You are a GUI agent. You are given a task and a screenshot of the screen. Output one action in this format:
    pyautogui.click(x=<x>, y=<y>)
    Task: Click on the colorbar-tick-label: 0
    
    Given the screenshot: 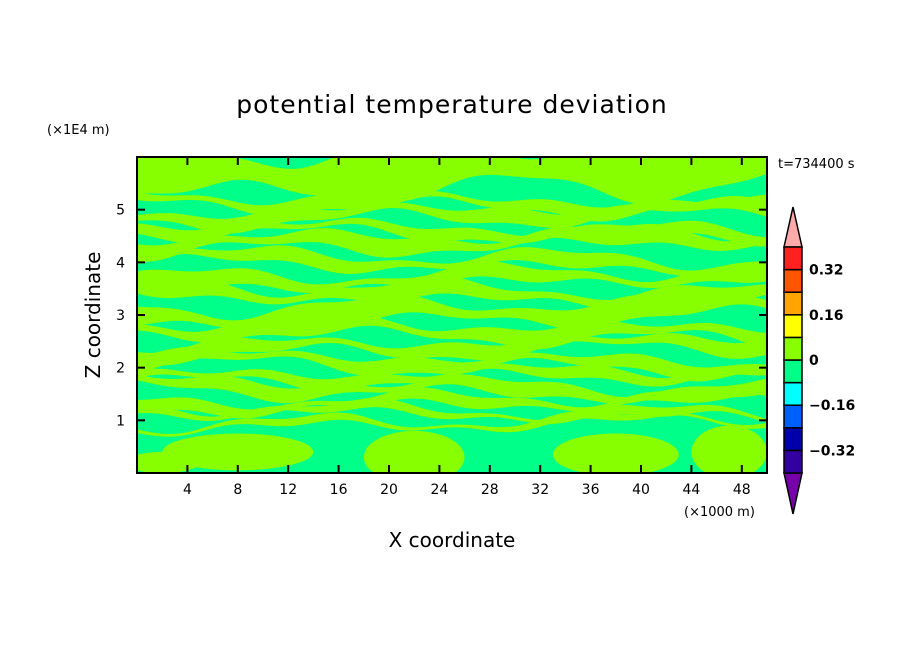 What is the action you would take?
    pyautogui.click(x=814, y=361)
    